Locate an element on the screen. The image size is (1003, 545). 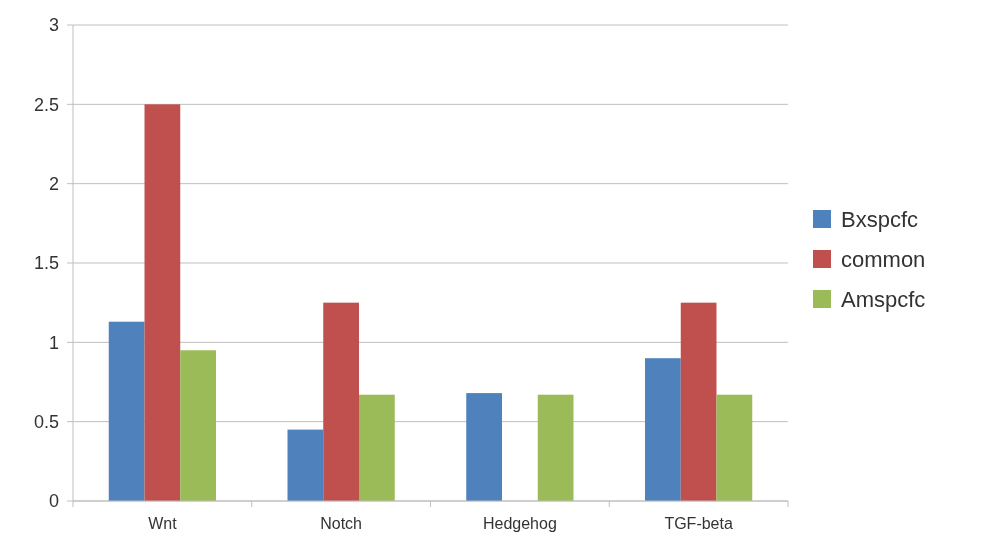
y-tick-label: 1.5 is located at coordinates (46, 263).